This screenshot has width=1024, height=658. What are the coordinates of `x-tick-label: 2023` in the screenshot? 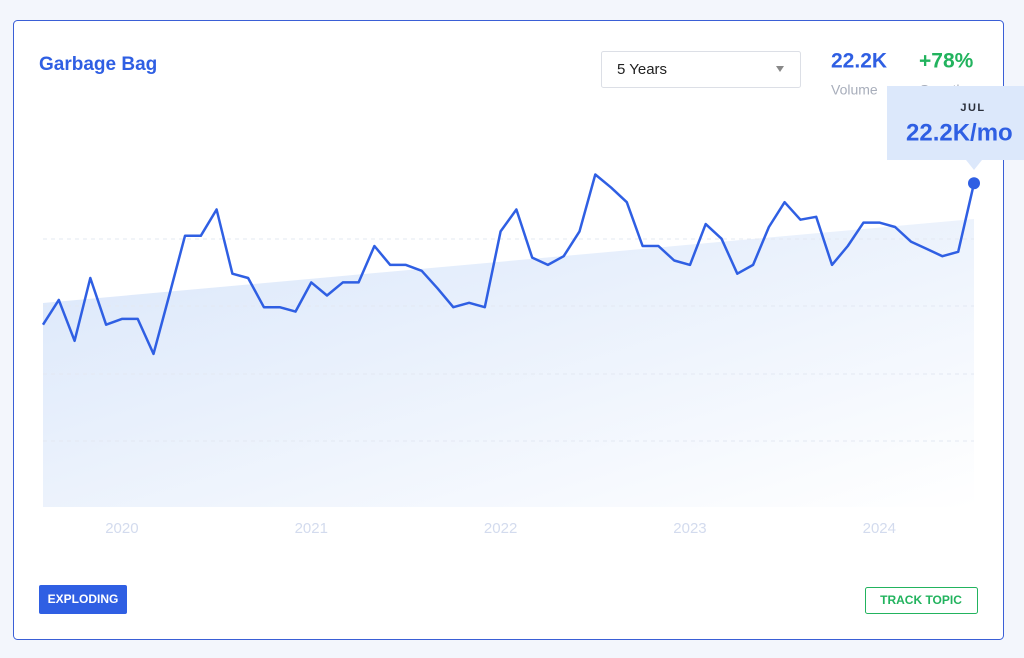 It's located at (689, 528).